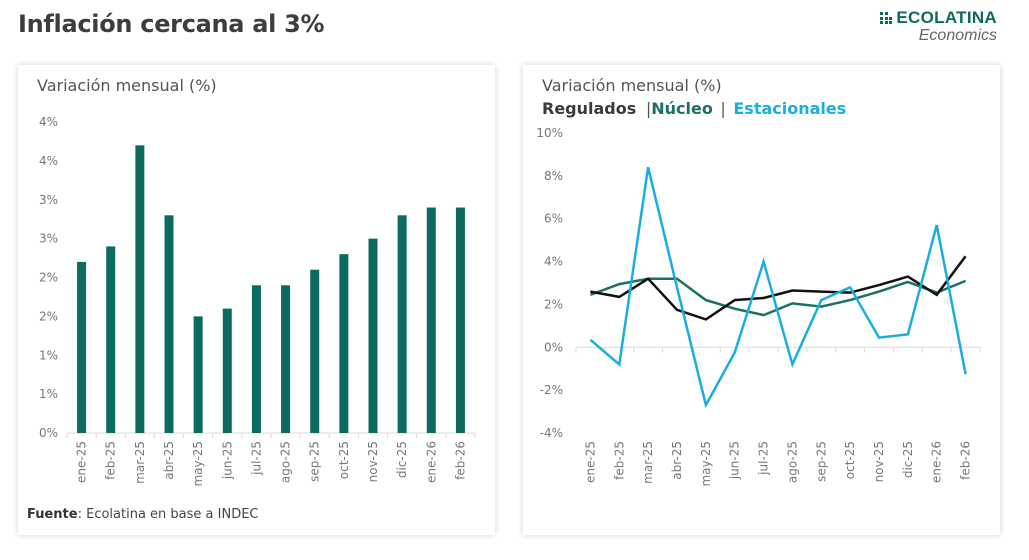  I want to click on ecolatina-logo: ECOLATINA Economics, so click(938, 26).